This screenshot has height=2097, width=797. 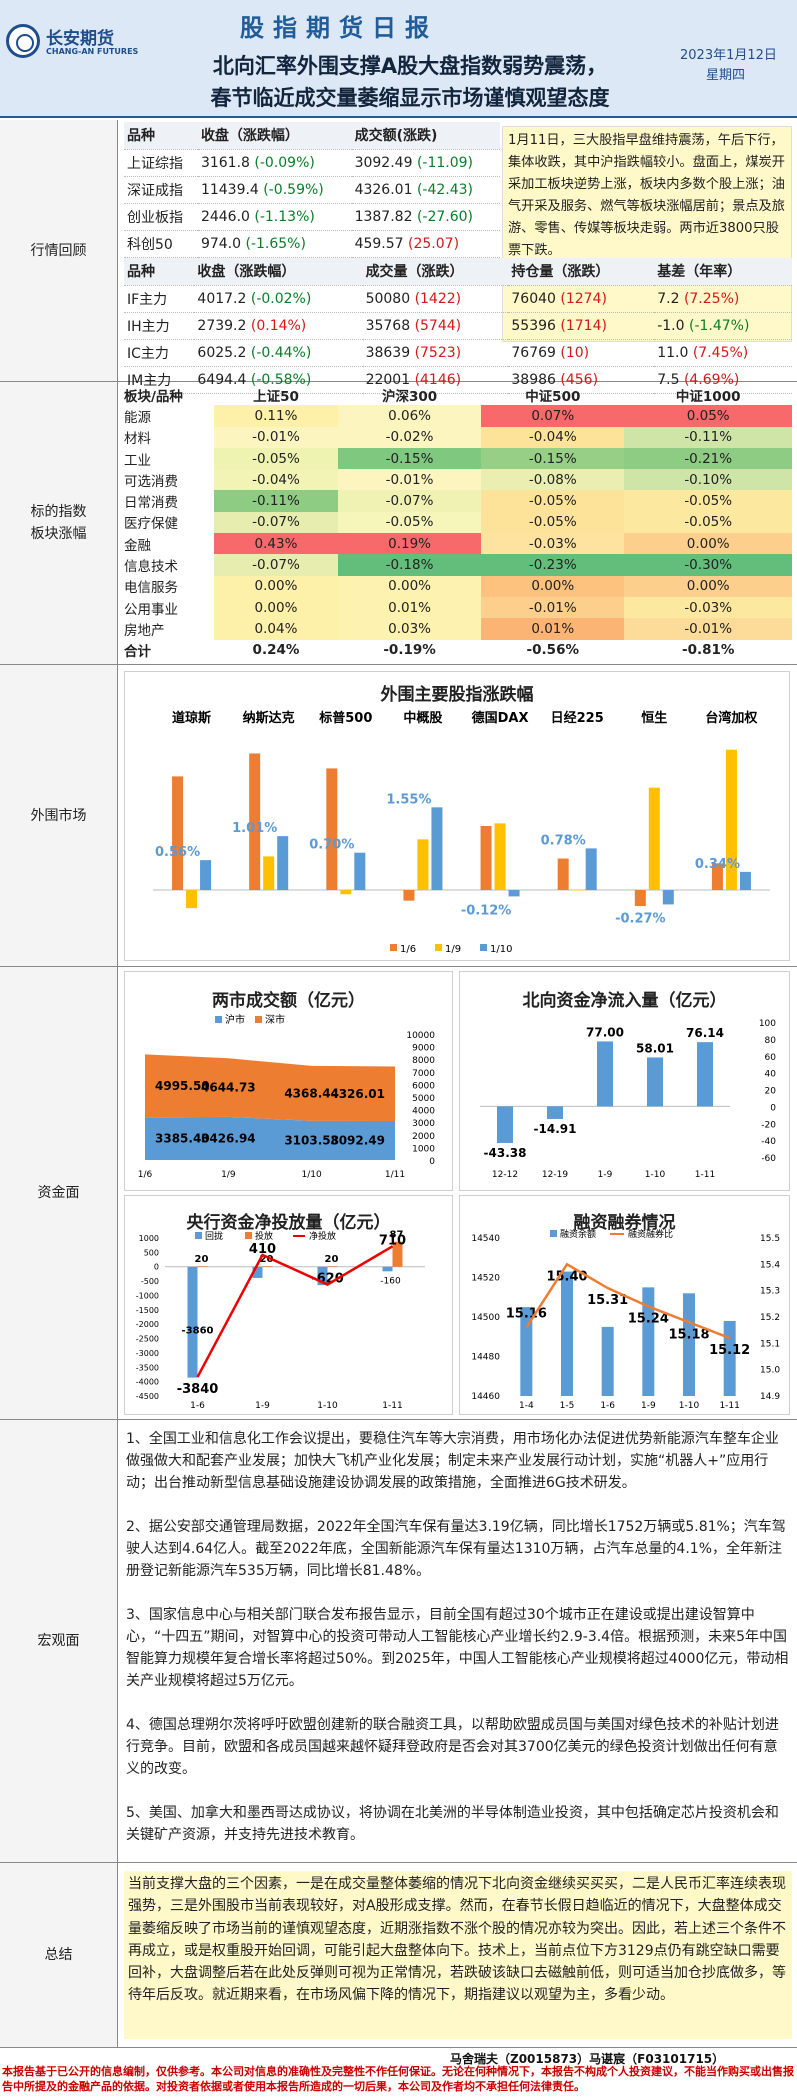 I want to click on future-change: (1714), so click(x=583, y=325).